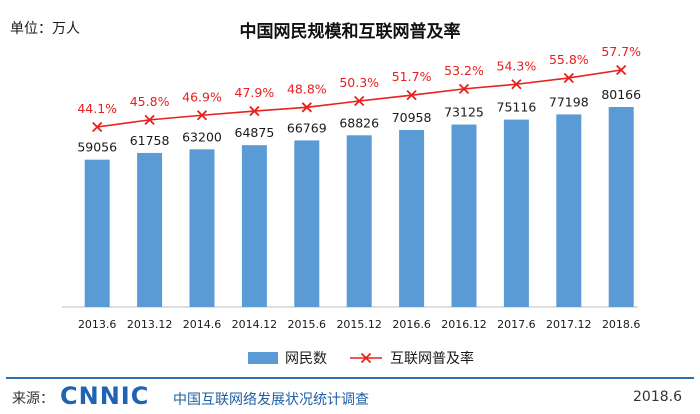 This screenshot has height=414, width=700. I want to click on line-value-label: 55.8%, so click(569, 59).